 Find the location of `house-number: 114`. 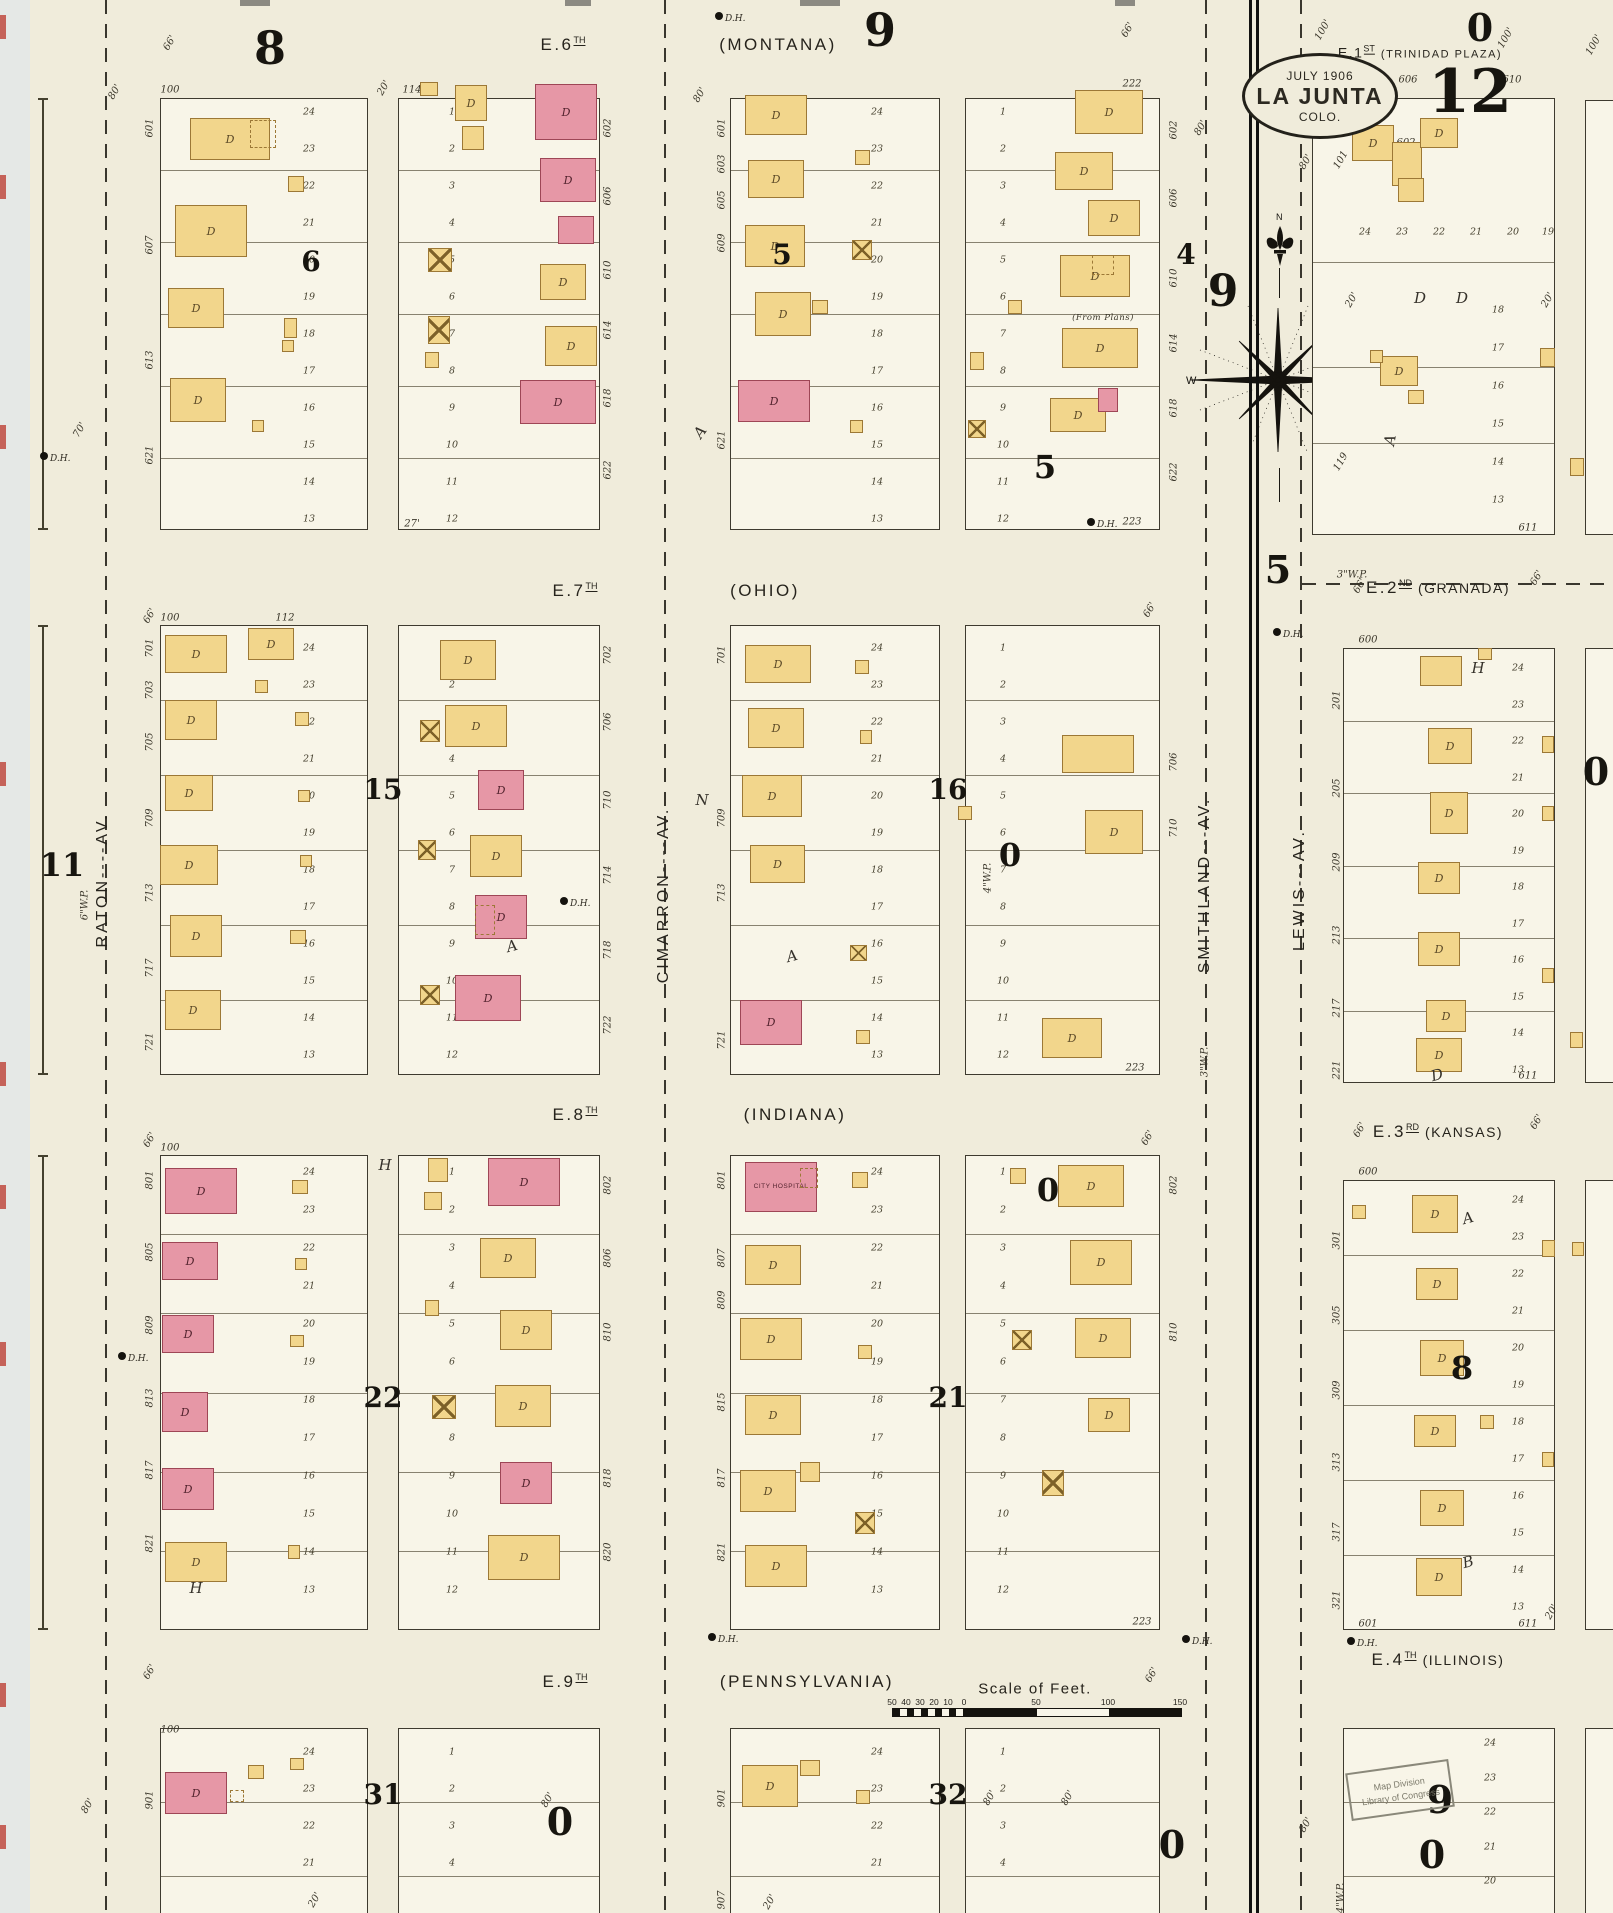

house-number: 114 is located at coordinates (412, 90).